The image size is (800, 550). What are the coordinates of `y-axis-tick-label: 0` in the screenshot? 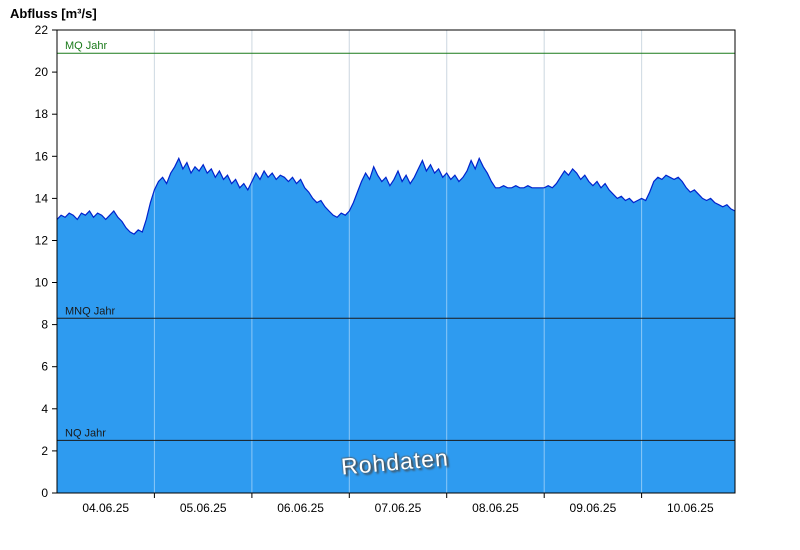 It's located at (44, 493).